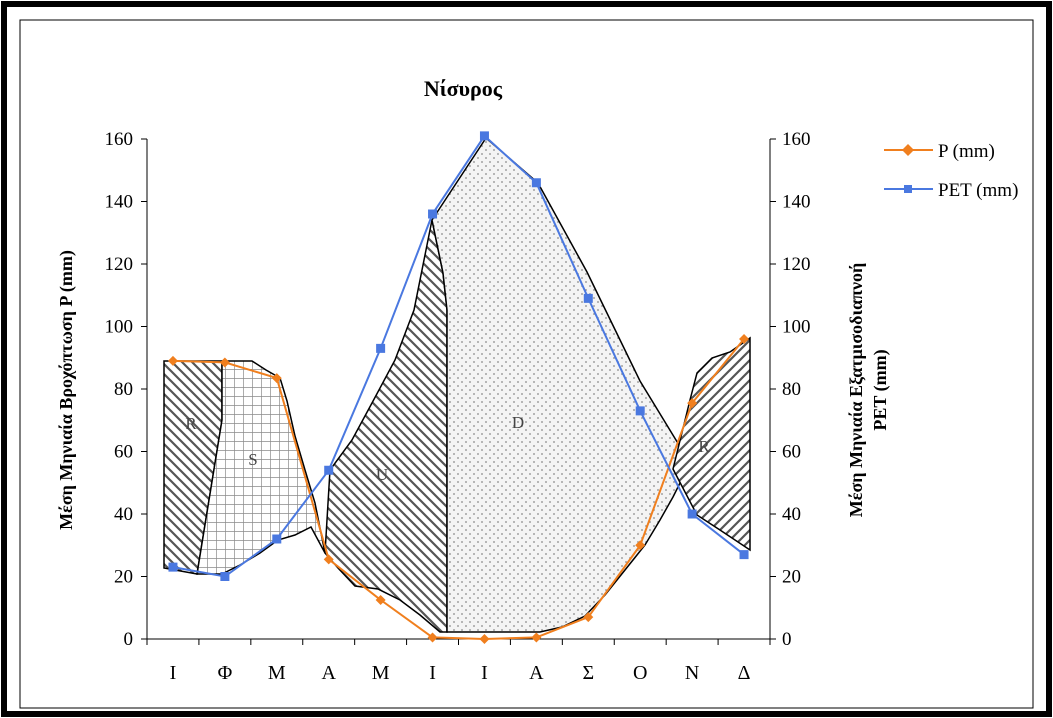 Image resolution: width=1053 pixels, height=718 pixels. I want to click on y-left-ticks: 0 20 40 60 80 100 120 140 160, so click(126, 389).